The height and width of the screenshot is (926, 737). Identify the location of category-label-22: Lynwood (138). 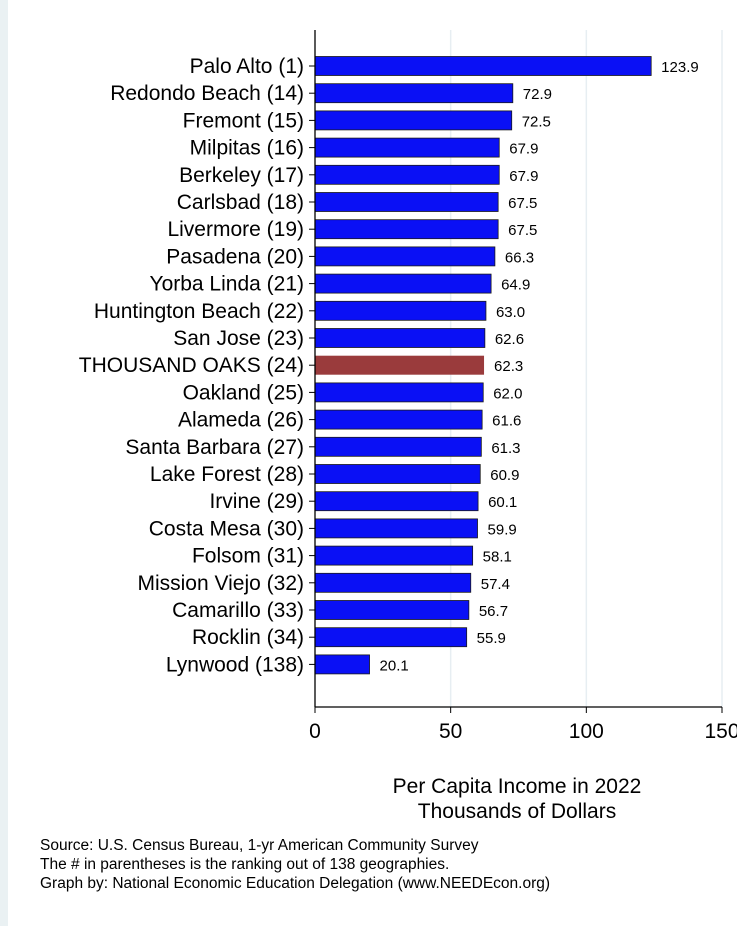
(235, 664).